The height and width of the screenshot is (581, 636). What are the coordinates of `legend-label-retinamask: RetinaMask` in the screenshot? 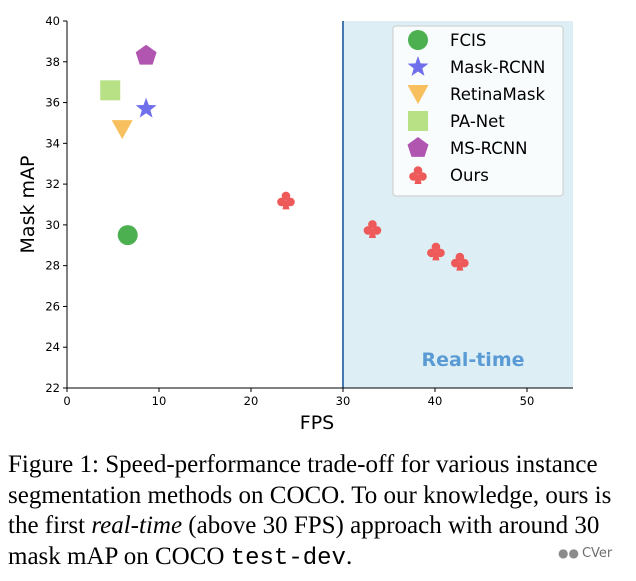 It's located at (497, 94).